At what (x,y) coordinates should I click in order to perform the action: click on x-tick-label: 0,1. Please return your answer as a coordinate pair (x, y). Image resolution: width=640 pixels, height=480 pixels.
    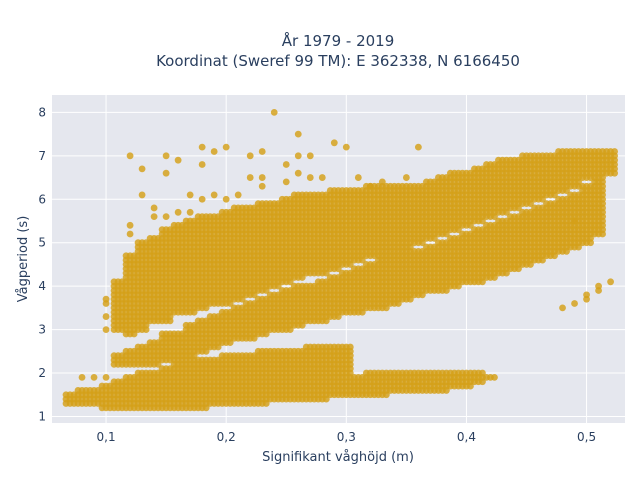
    Looking at the image, I should click on (106, 437).